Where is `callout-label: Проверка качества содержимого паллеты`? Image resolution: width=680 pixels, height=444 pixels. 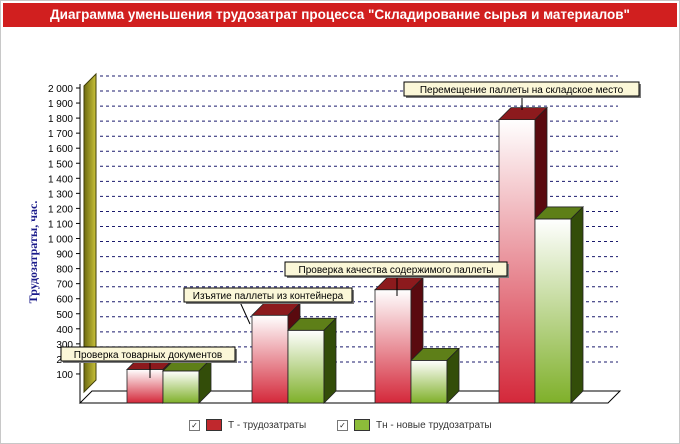
callout-label: Проверка качества содержимого паллеты is located at coordinates (396, 270).